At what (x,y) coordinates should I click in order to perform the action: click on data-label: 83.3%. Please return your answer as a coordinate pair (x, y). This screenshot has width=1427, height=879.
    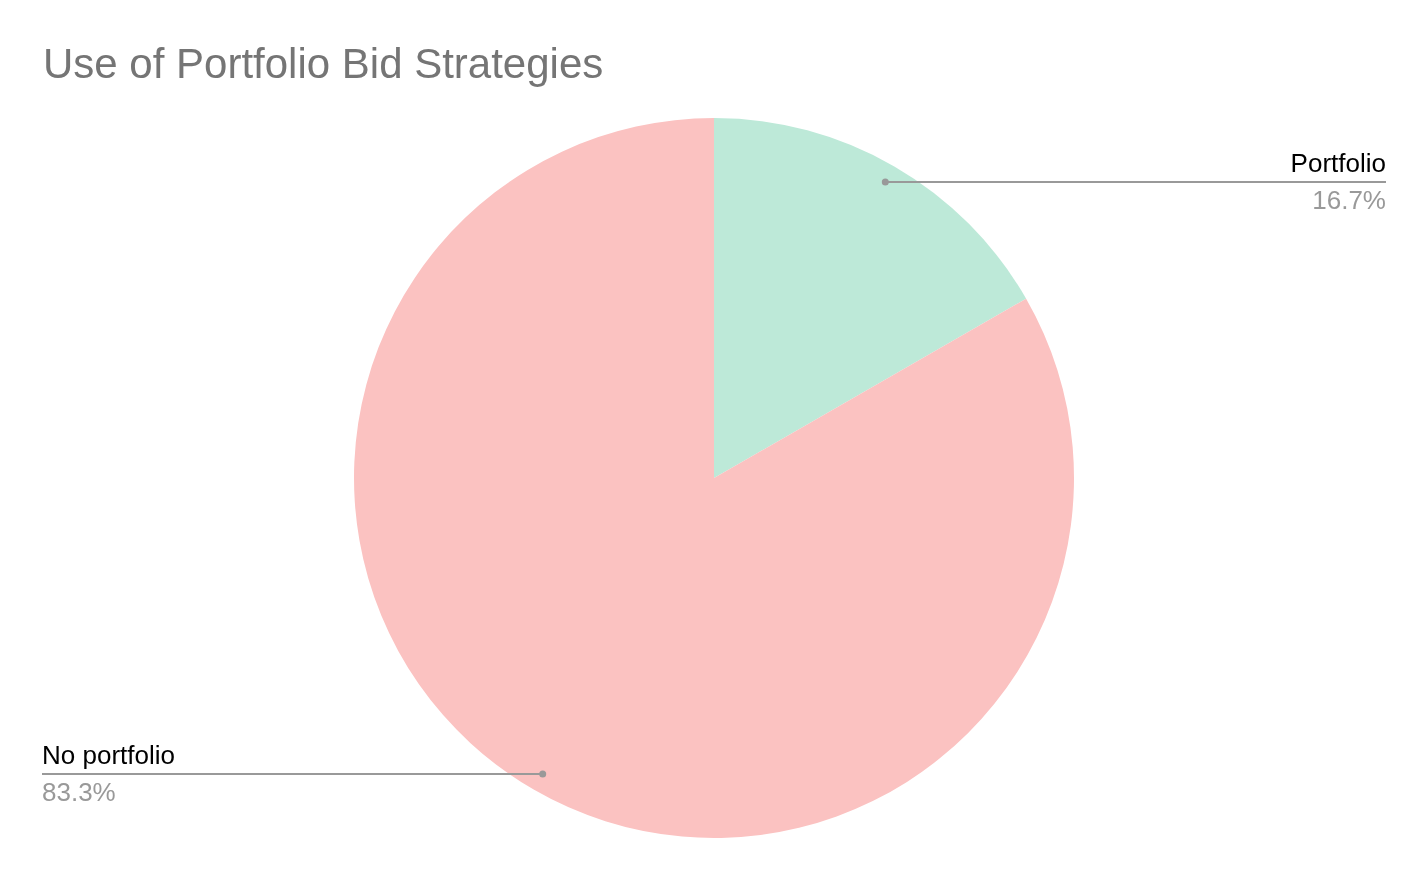
    Looking at the image, I should click on (79, 792).